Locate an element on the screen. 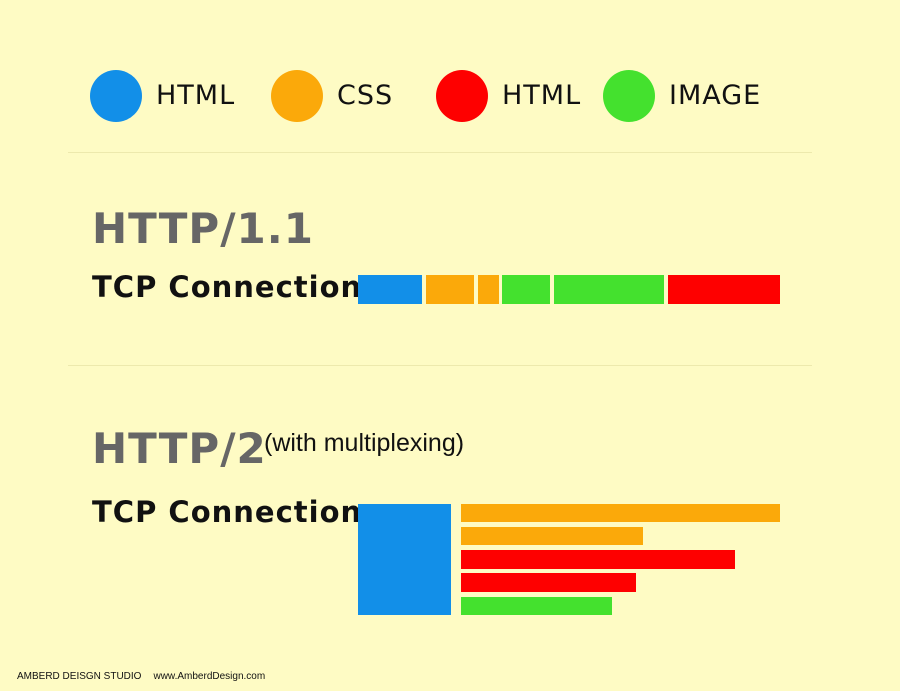  footer: AMBERD DEISGN STUDIO www.AmberdDesign.com is located at coordinates (141, 676).